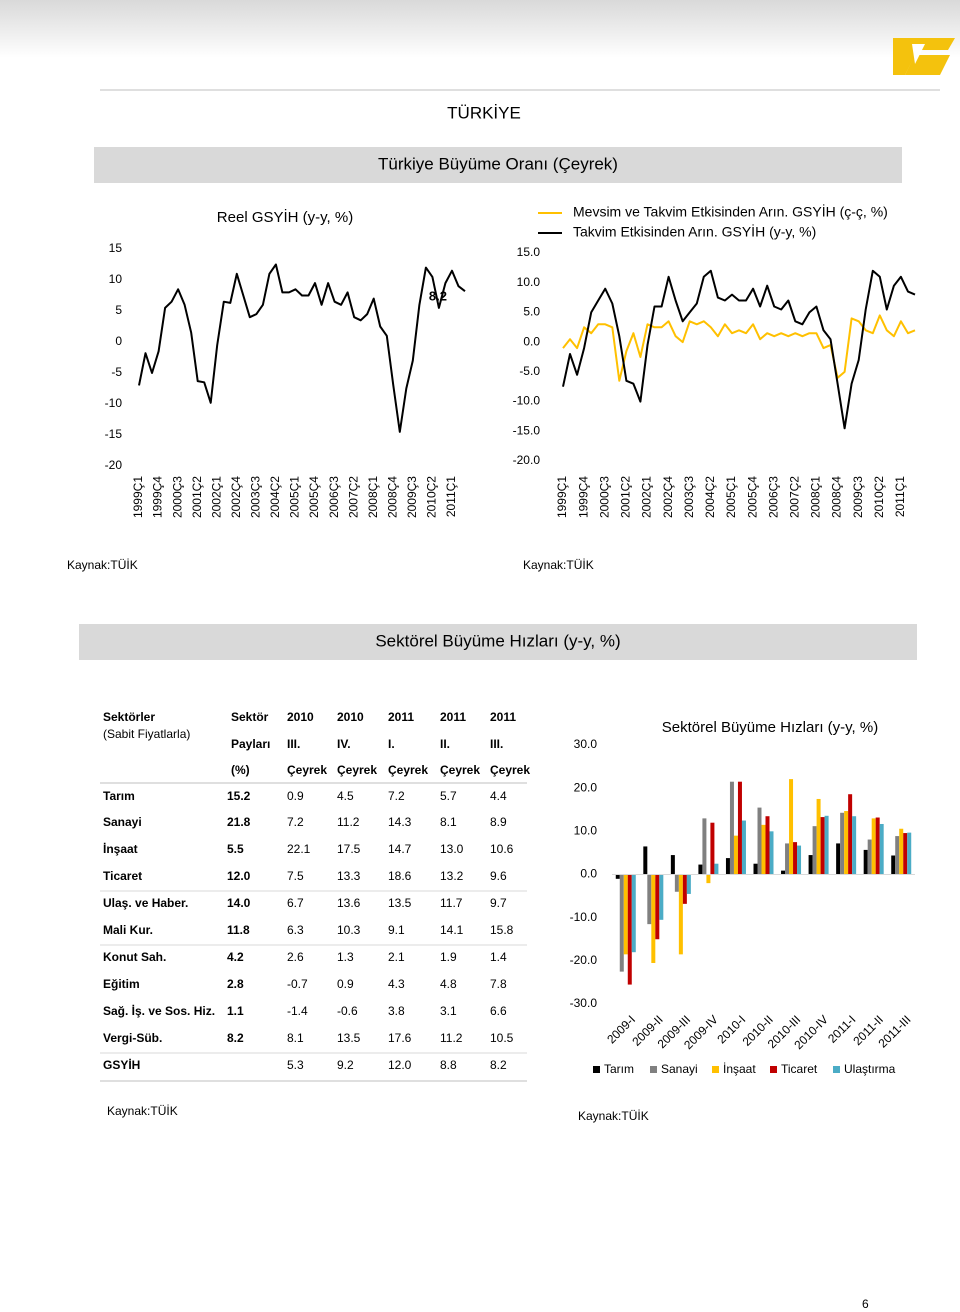 The height and width of the screenshot is (1312, 960). What do you see at coordinates (347, 1011) in the screenshot?
I see `table-cell: -0.6` at bounding box center [347, 1011].